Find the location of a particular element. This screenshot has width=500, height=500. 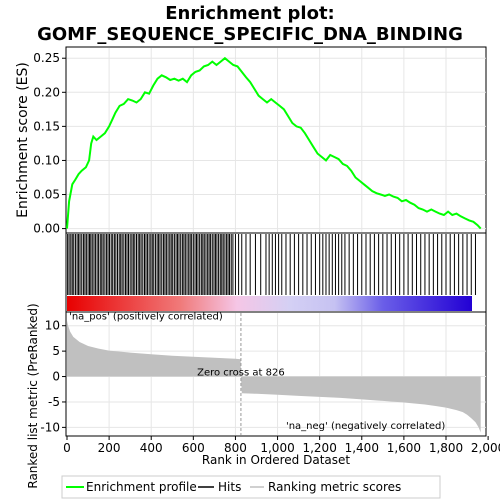

enrichment-y-tick-label: 0.15 is located at coordinates (46, 126).